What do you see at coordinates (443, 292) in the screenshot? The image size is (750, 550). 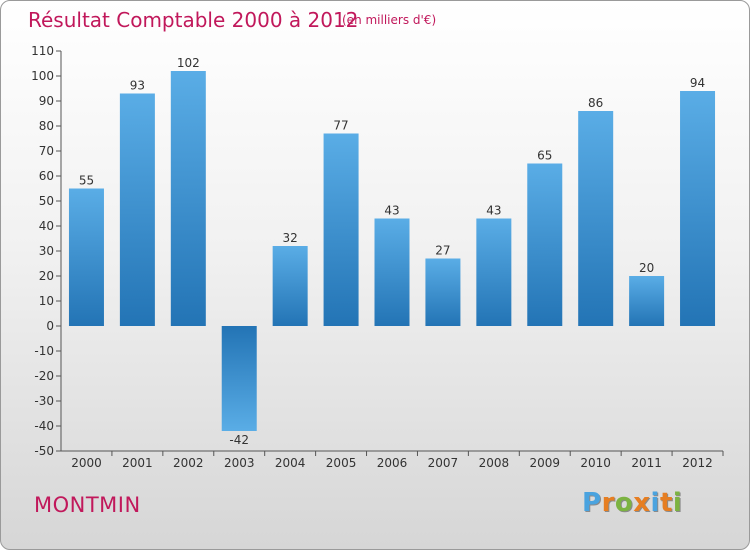 I see `bar-2007` at bounding box center [443, 292].